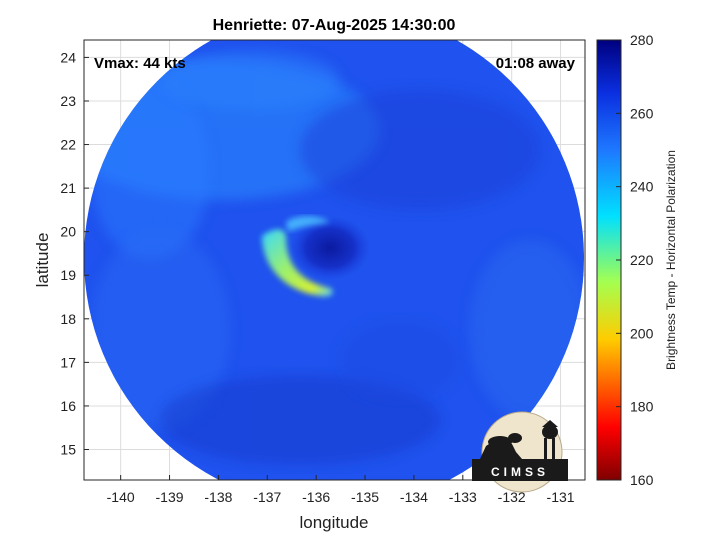 The width and height of the screenshot is (720, 540). I want to click on y-axis-label: latitude, so click(42, 260).